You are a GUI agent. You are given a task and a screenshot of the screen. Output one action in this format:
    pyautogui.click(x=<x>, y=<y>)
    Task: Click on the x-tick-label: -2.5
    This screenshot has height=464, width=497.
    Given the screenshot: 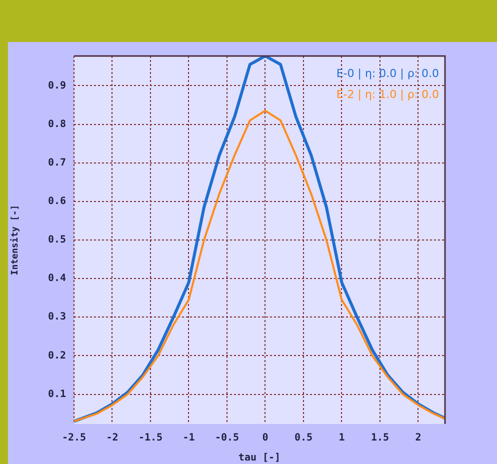 What is the action you would take?
    pyautogui.click(x=74, y=438)
    